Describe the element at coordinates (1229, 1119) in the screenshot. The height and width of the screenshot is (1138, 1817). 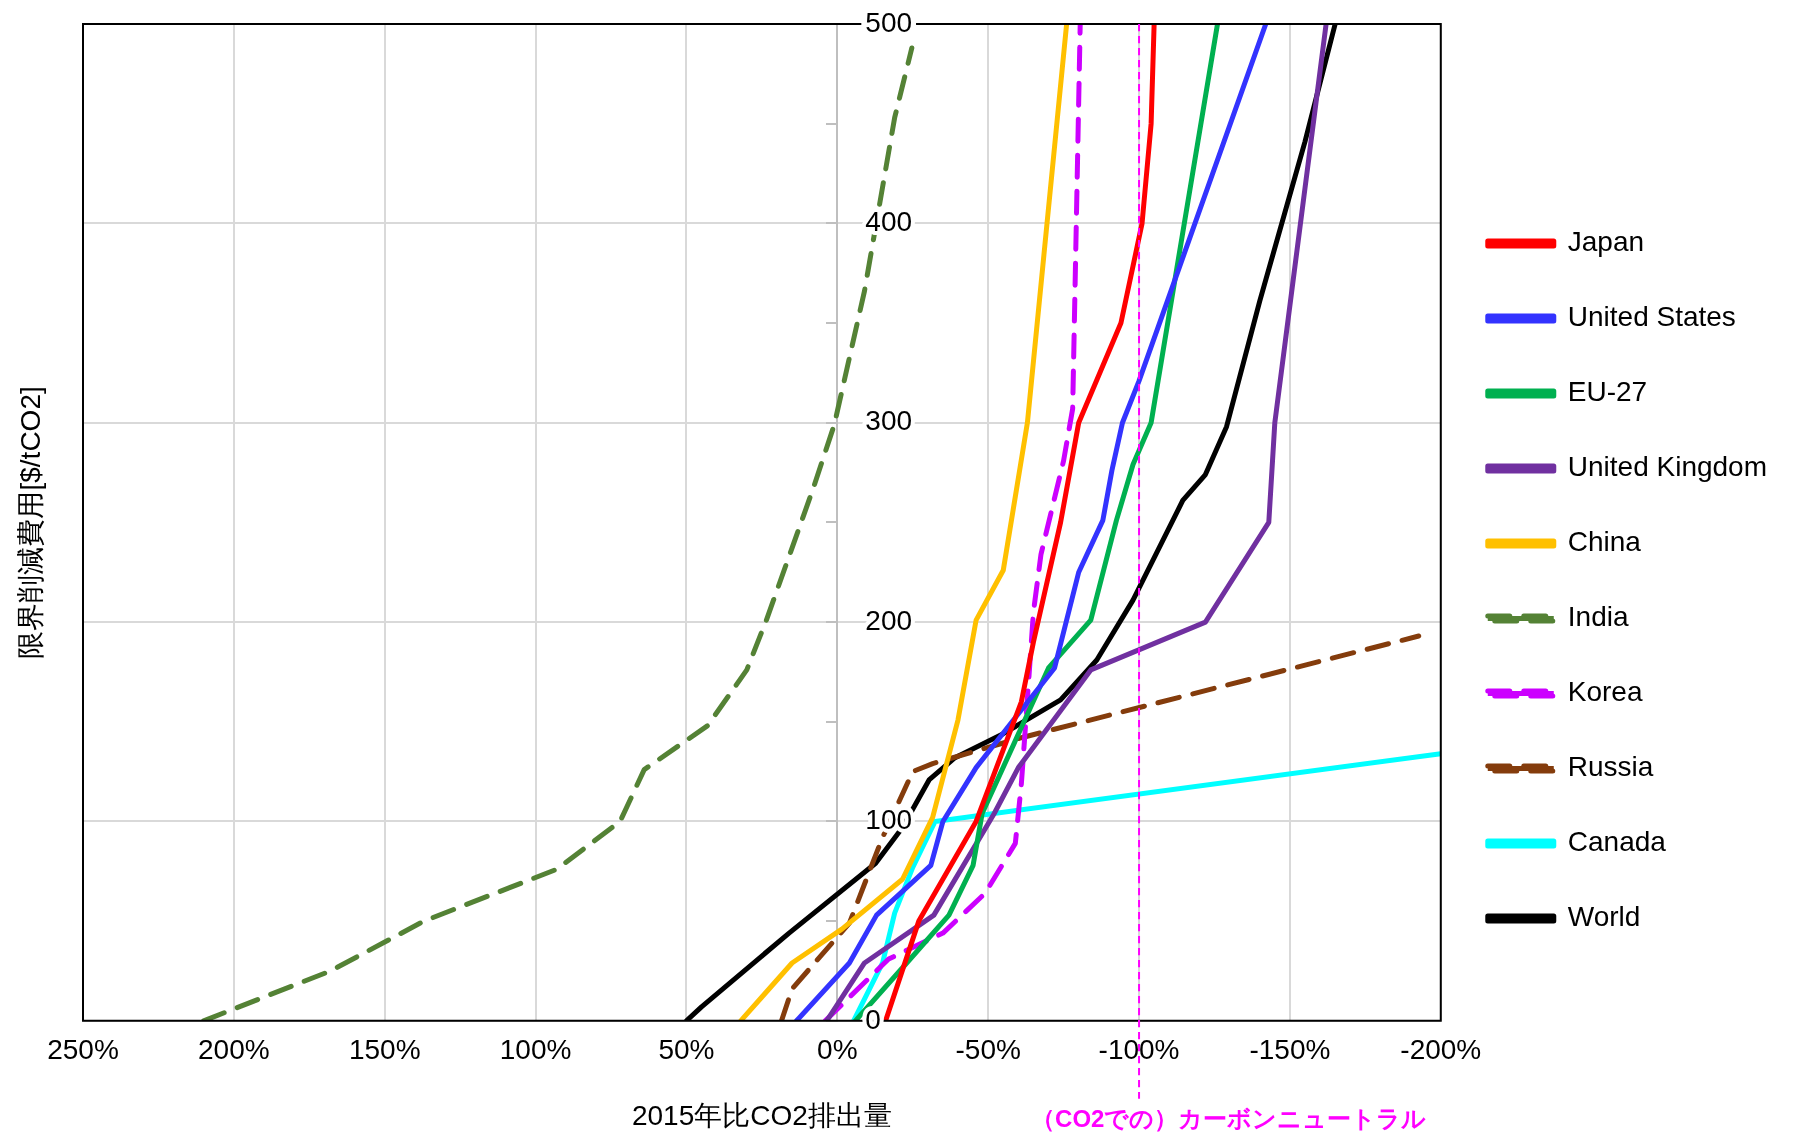
I see `ref-line-label: （CO2での）カーボンニュートラル` at that location.